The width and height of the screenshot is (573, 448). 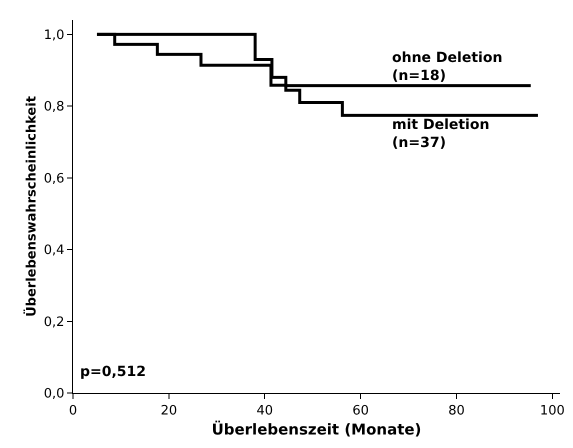 What do you see at coordinates (113, 372) in the screenshot?
I see `annotation: p=0,512` at bounding box center [113, 372].